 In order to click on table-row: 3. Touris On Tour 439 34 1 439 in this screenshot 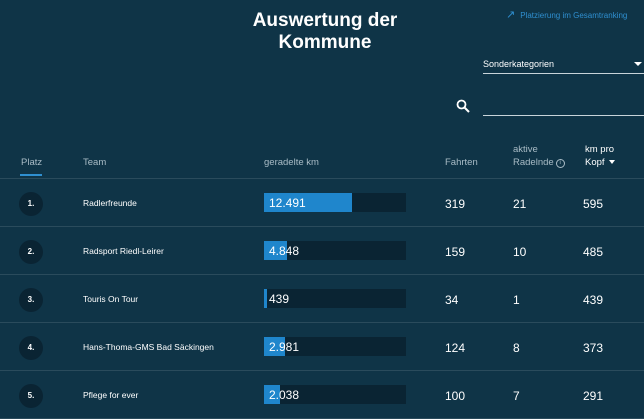, I will do `click(322, 299)`.